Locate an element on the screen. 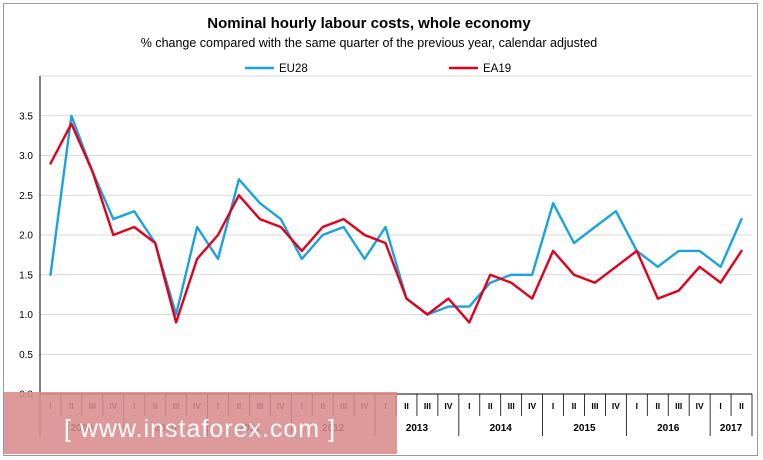  watermark-text: [ www.instaforex.com ] is located at coordinates (200, 429).